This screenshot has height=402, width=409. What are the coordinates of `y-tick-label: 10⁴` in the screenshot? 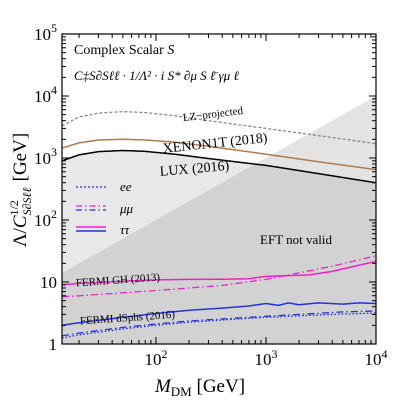 It's located at (45, 94).